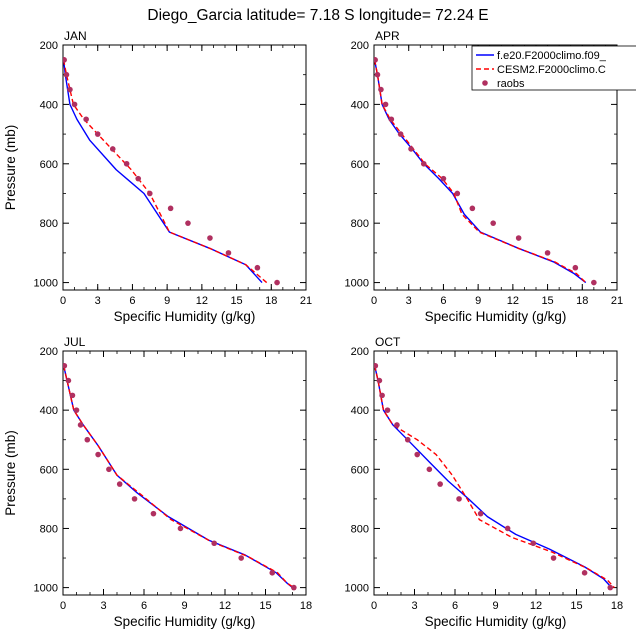 Image resolution: width=636 pixels, height=644 pixels. I want to click on plot-frame-jan, so click(184, 167).